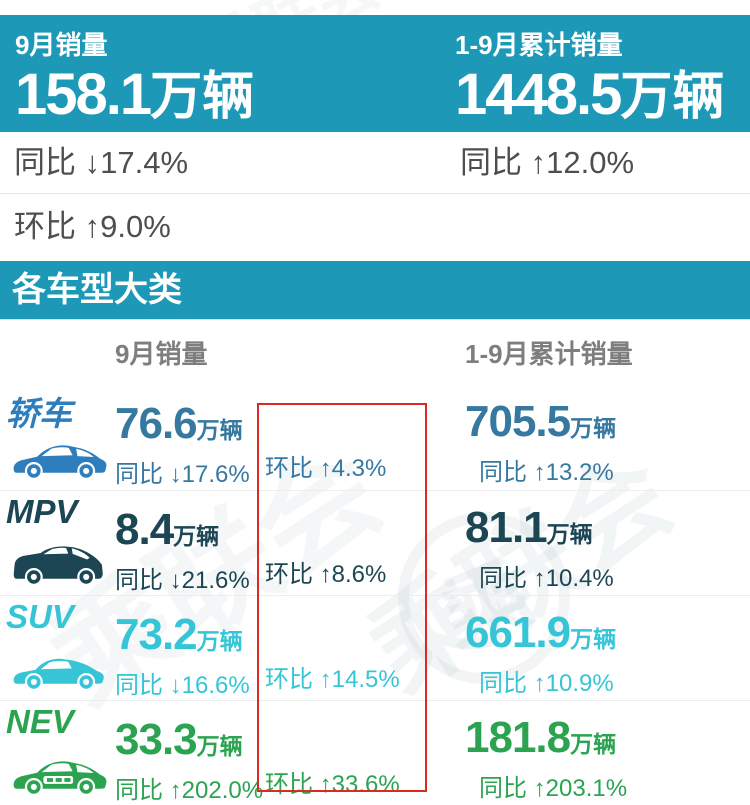 The width and height of the screenshot is (750, 805). Describe the element at coordinates (600, 533) in the screenshot. I see `sales-value: 81.1万辆` at that location.